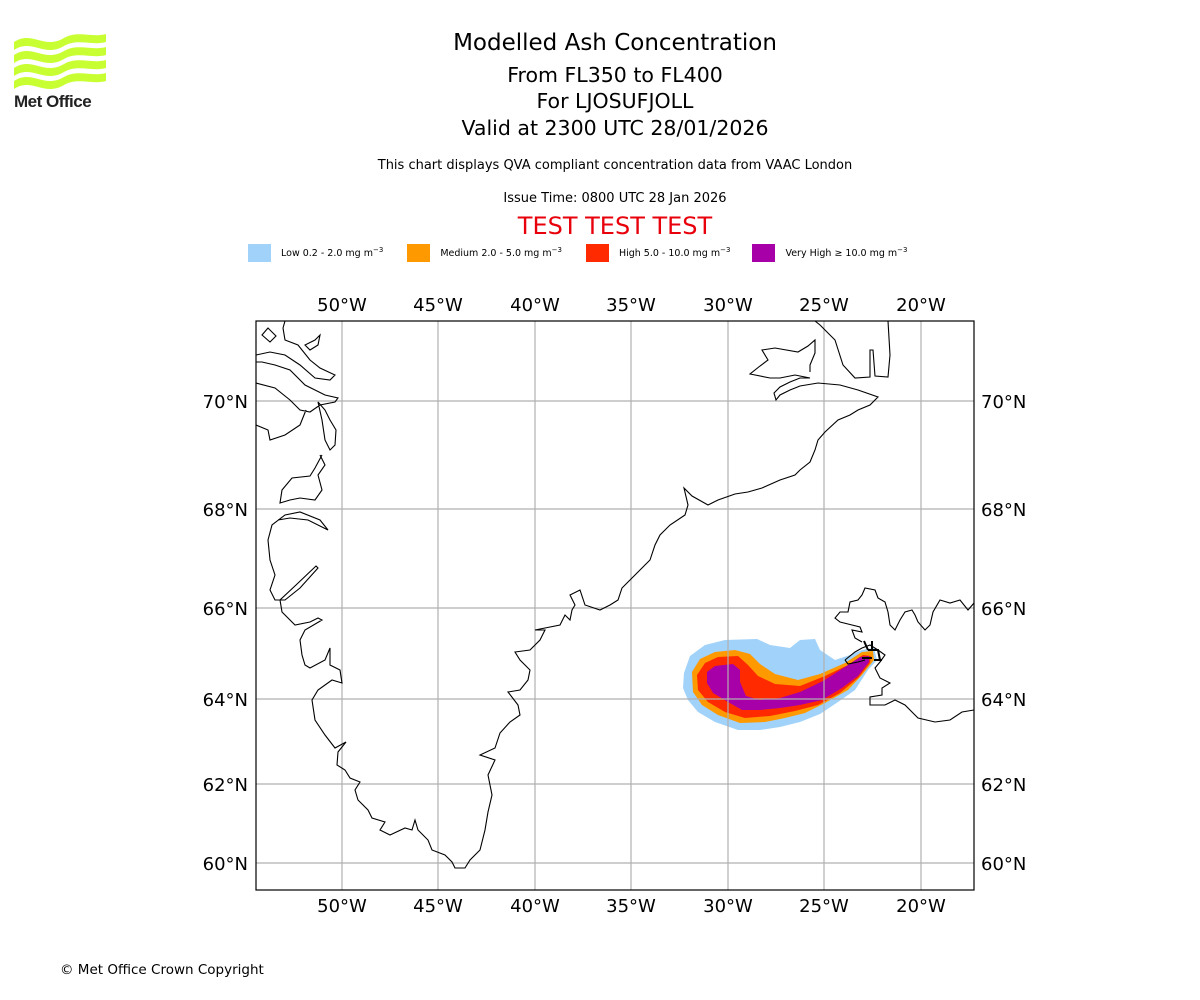 The width and height of the screenshot is (1200, 1000). I want to click on lat-tick-left: 64°N, so click(225, 700).